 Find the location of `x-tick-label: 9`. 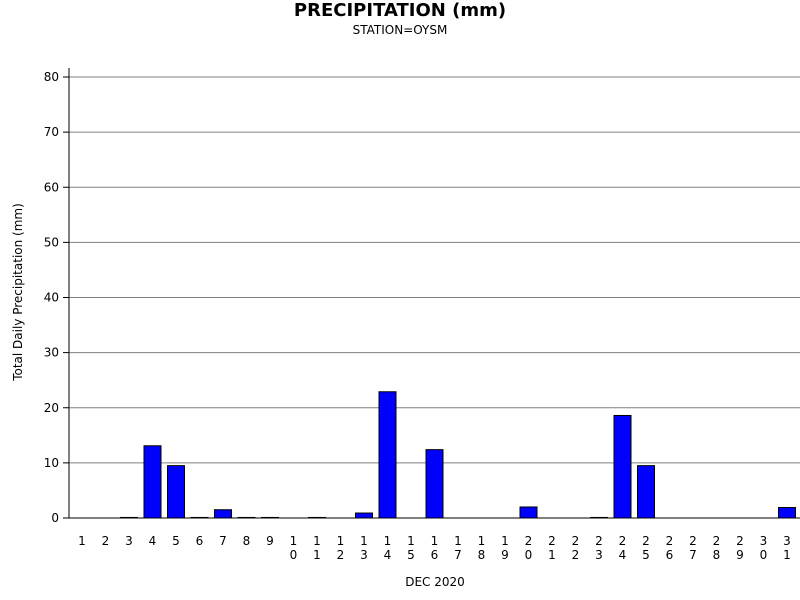

x-tick-label: 9 is located at coordinates (270, 541).